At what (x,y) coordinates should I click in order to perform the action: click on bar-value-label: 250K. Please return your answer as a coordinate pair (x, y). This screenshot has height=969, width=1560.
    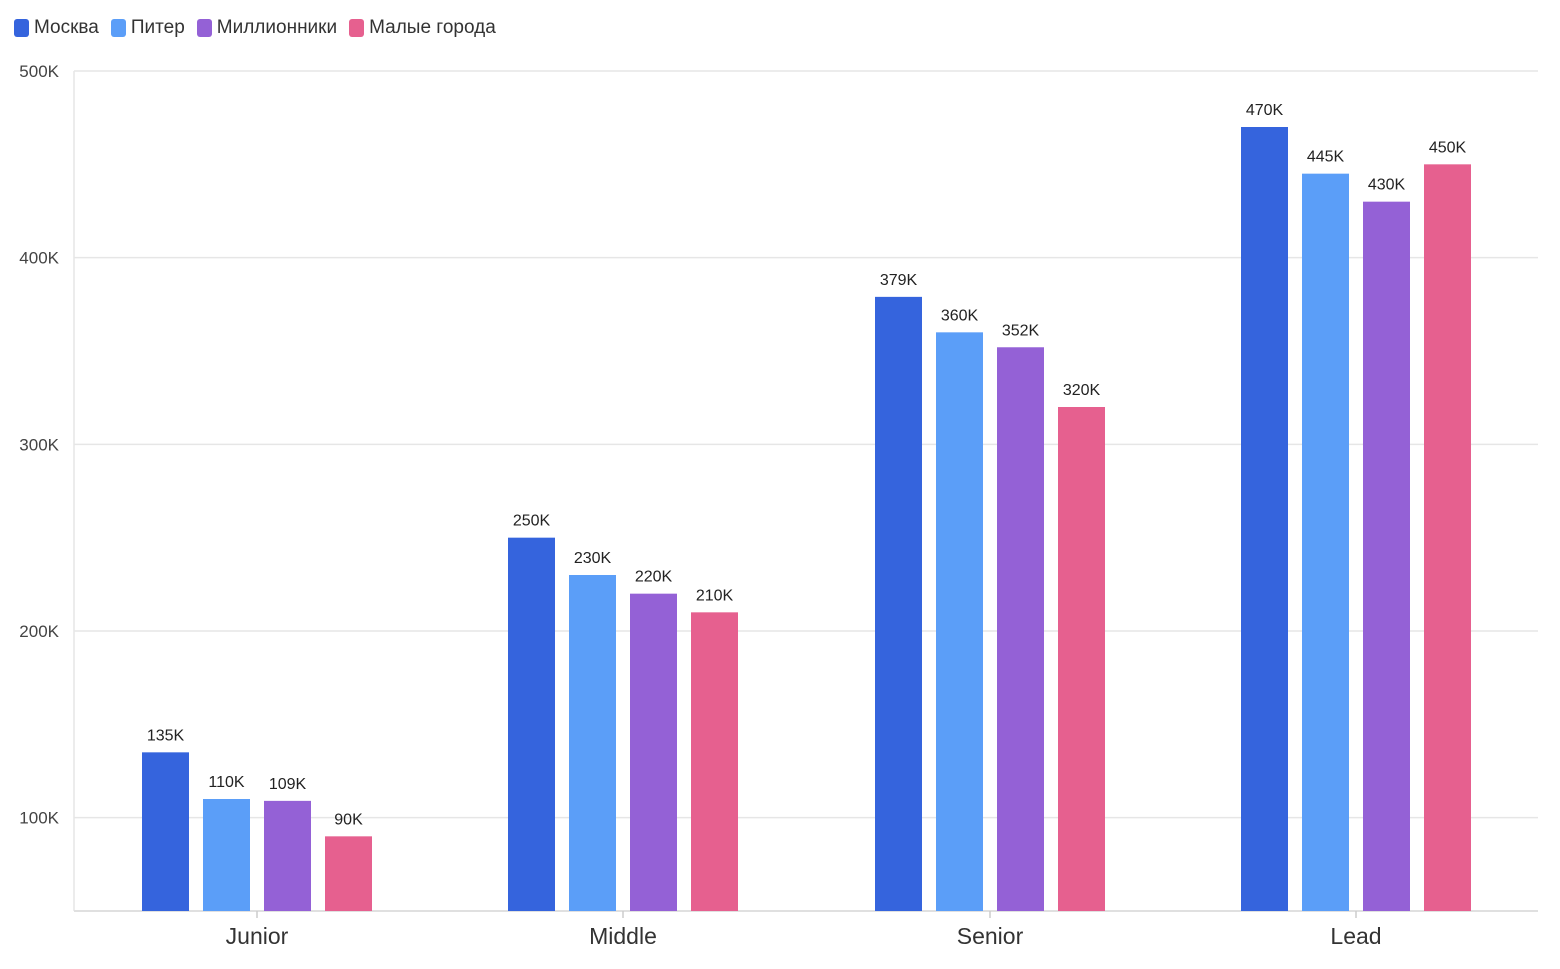
    Looking at the image, I should click on (532, 521).